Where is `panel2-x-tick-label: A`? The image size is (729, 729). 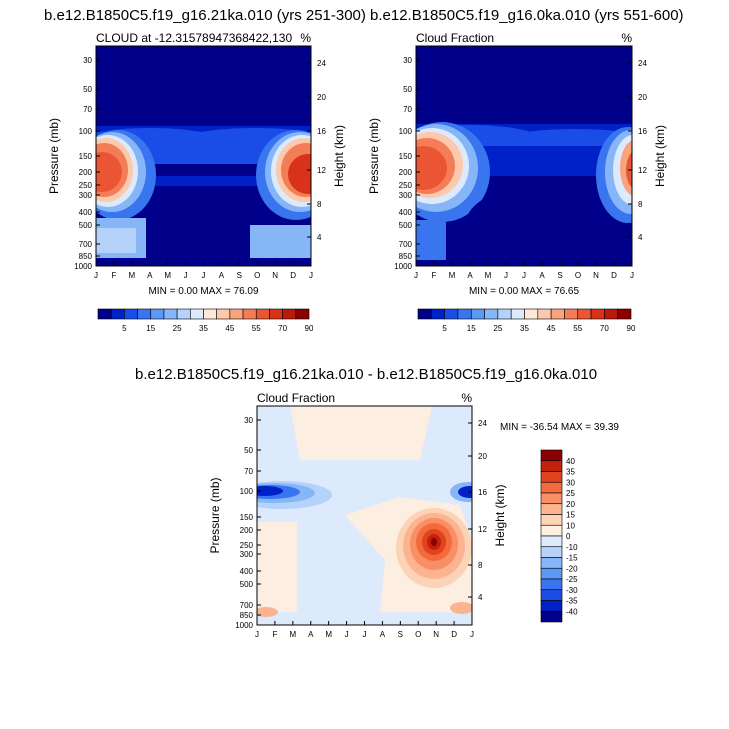
panel2-x-tick-label: A is located at coordinates (542, 275).